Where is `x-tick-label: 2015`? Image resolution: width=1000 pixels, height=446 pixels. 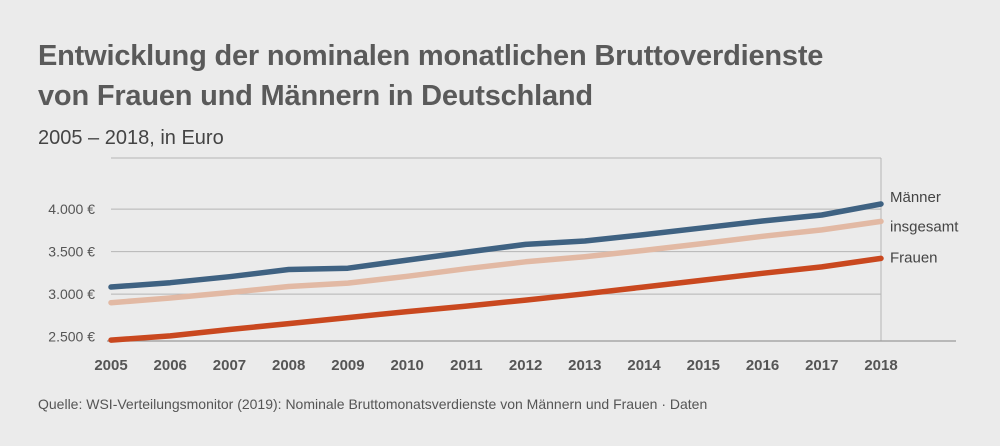 x-tick-label: 2015 is located at coordinates (703, 365).